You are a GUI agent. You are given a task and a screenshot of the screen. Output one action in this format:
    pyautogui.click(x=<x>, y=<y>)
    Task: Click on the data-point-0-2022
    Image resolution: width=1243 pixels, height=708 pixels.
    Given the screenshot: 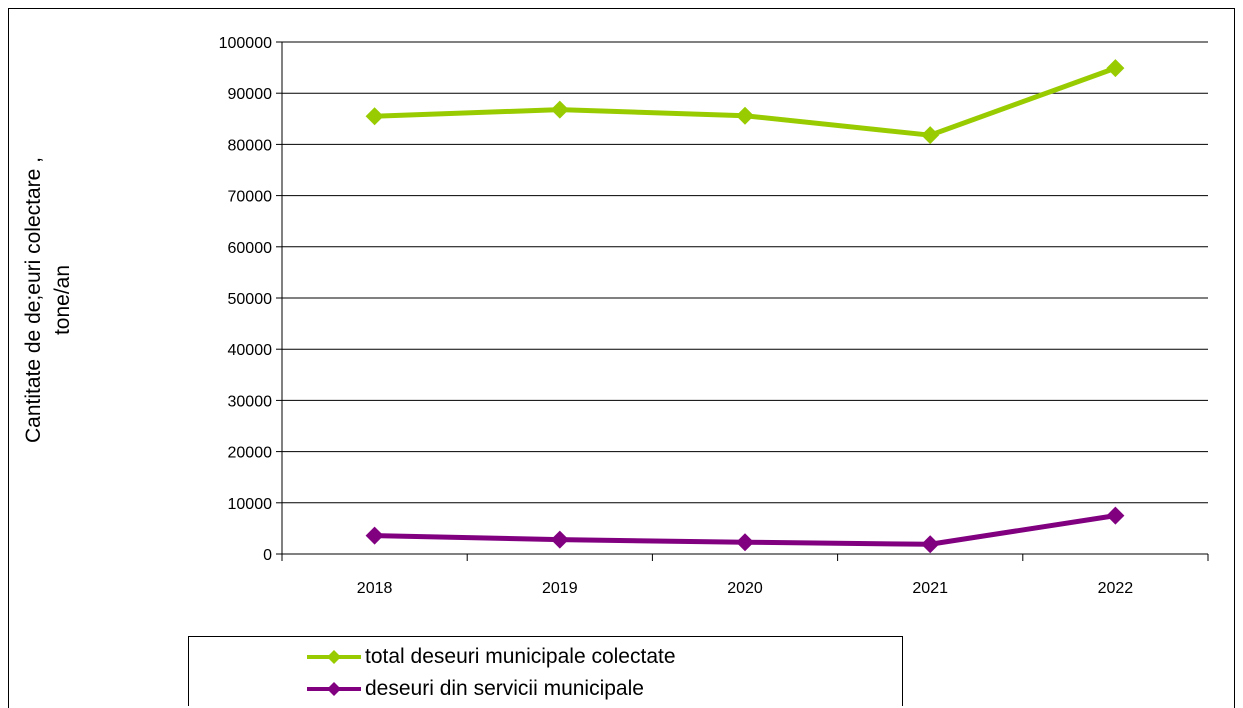 What is the action you would take?
    pyautogui.click(x=1115, y=68)
    